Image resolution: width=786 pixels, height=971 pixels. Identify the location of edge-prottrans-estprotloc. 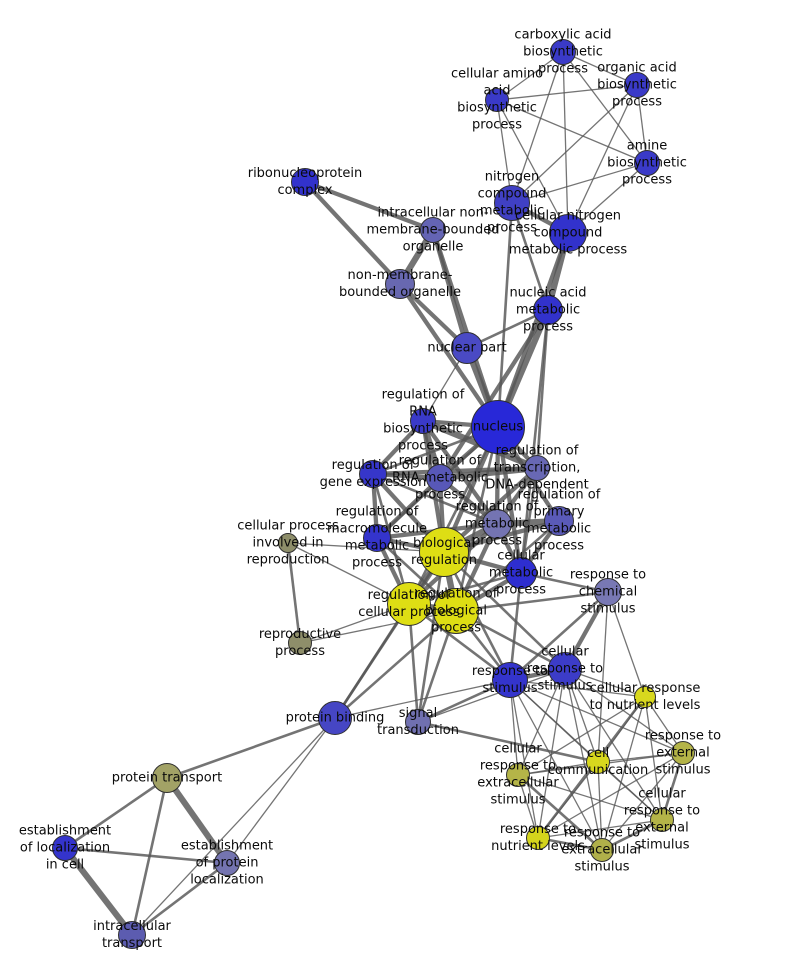
(197, 820).